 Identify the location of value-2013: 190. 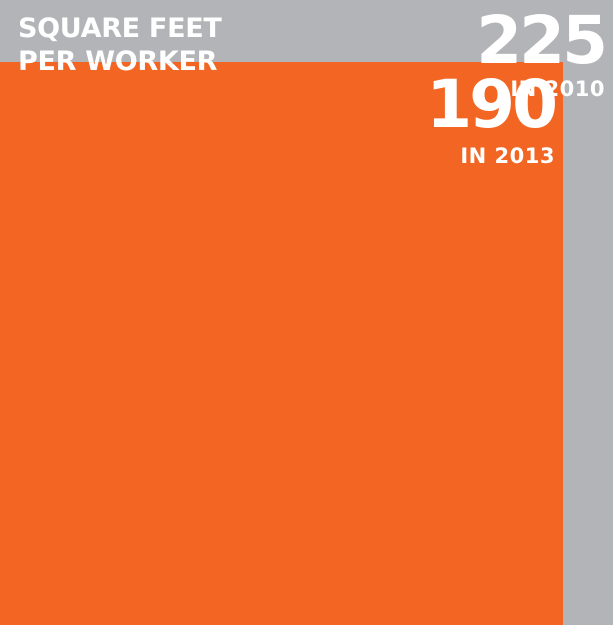
(492, 104).